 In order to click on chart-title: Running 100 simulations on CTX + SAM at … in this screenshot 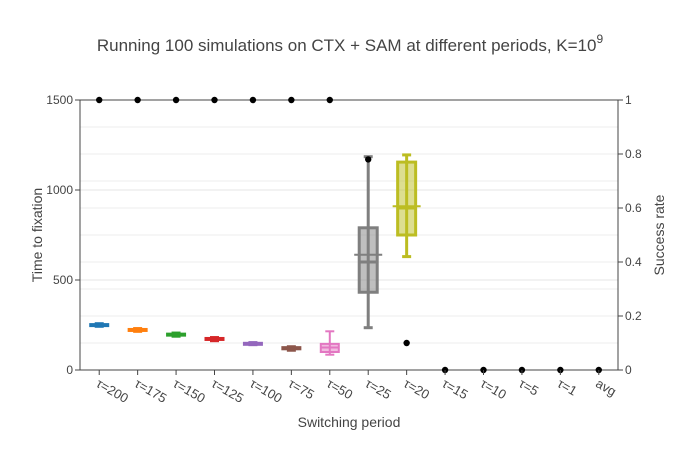, I will do `click(350, 43)`.